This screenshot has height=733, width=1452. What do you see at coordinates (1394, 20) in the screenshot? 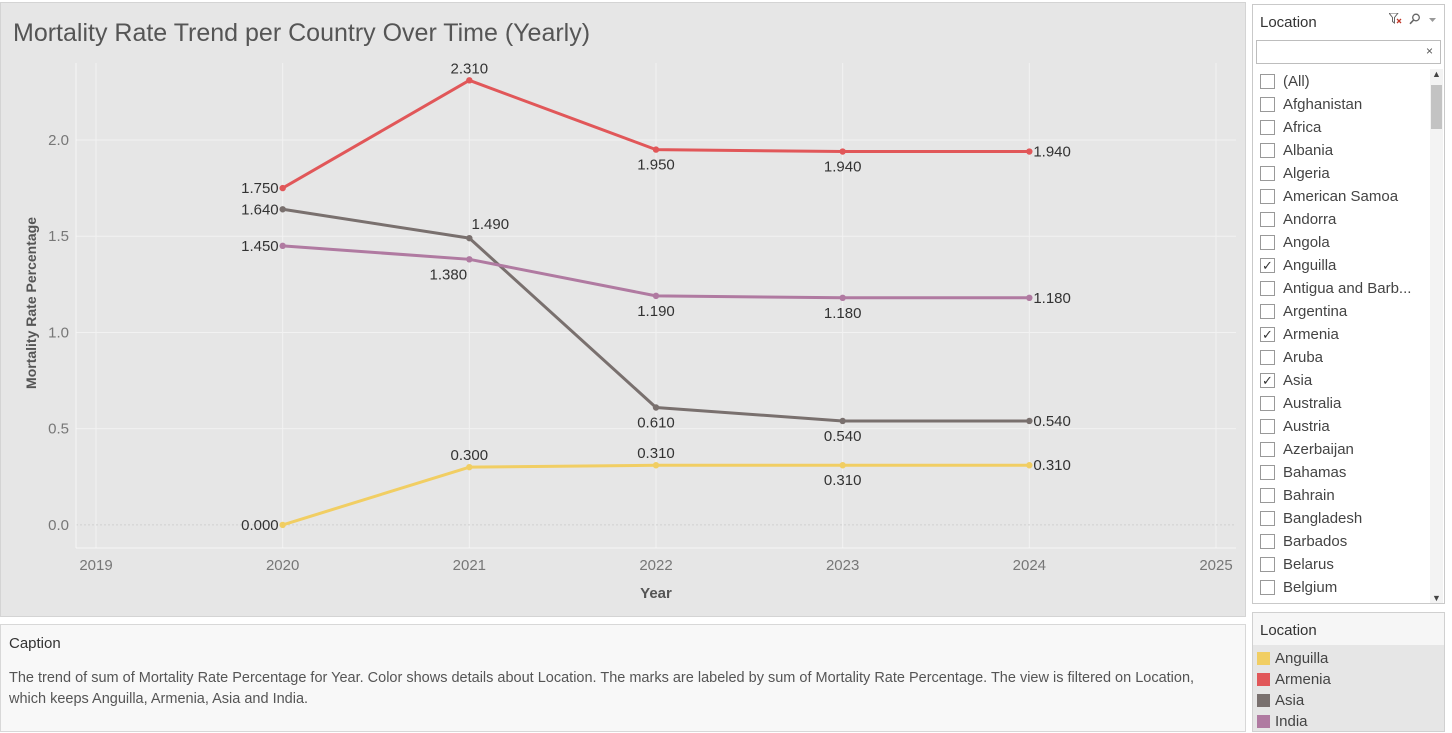
I see `clear-filter-icon` at bounding box center [1394, 20].